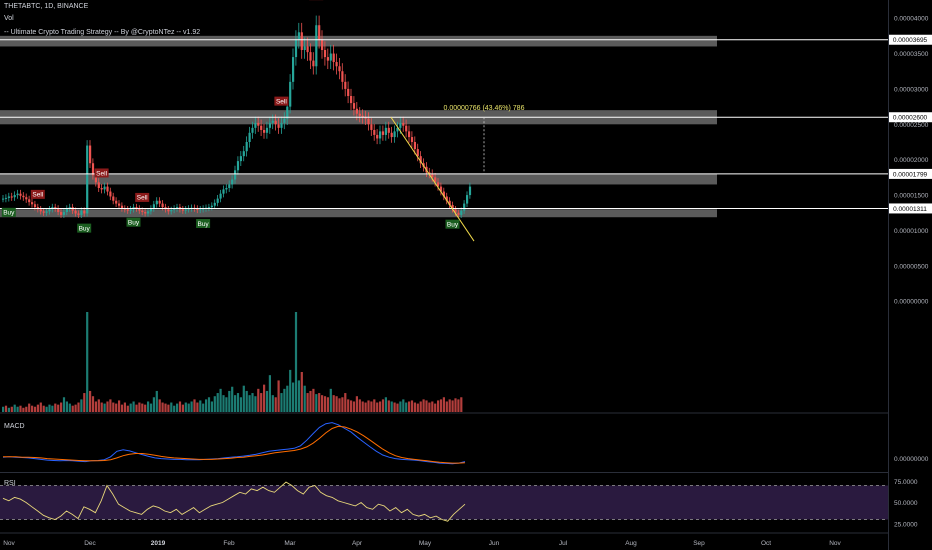 The width and height of the screenshot is (932, 550). I want to click on buy-signal, so click(133, 222).